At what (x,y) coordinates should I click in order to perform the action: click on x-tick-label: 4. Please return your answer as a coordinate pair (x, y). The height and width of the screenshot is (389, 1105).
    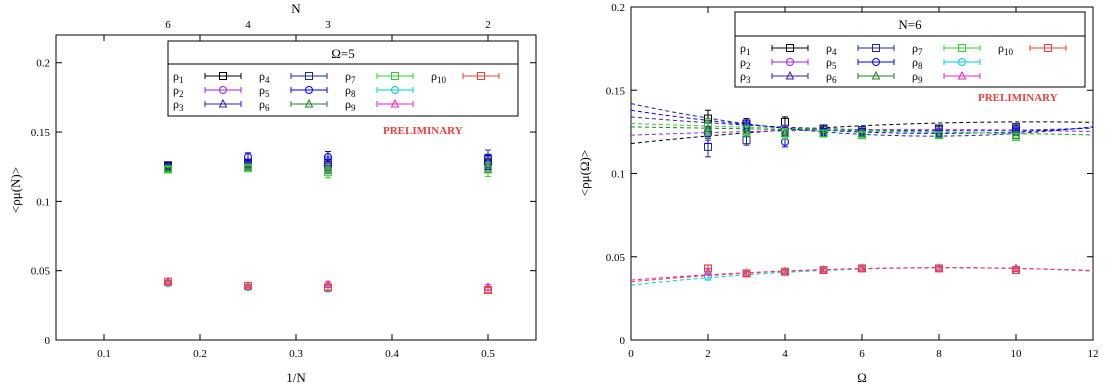
    Looking at the image, I should click on (785, 354).